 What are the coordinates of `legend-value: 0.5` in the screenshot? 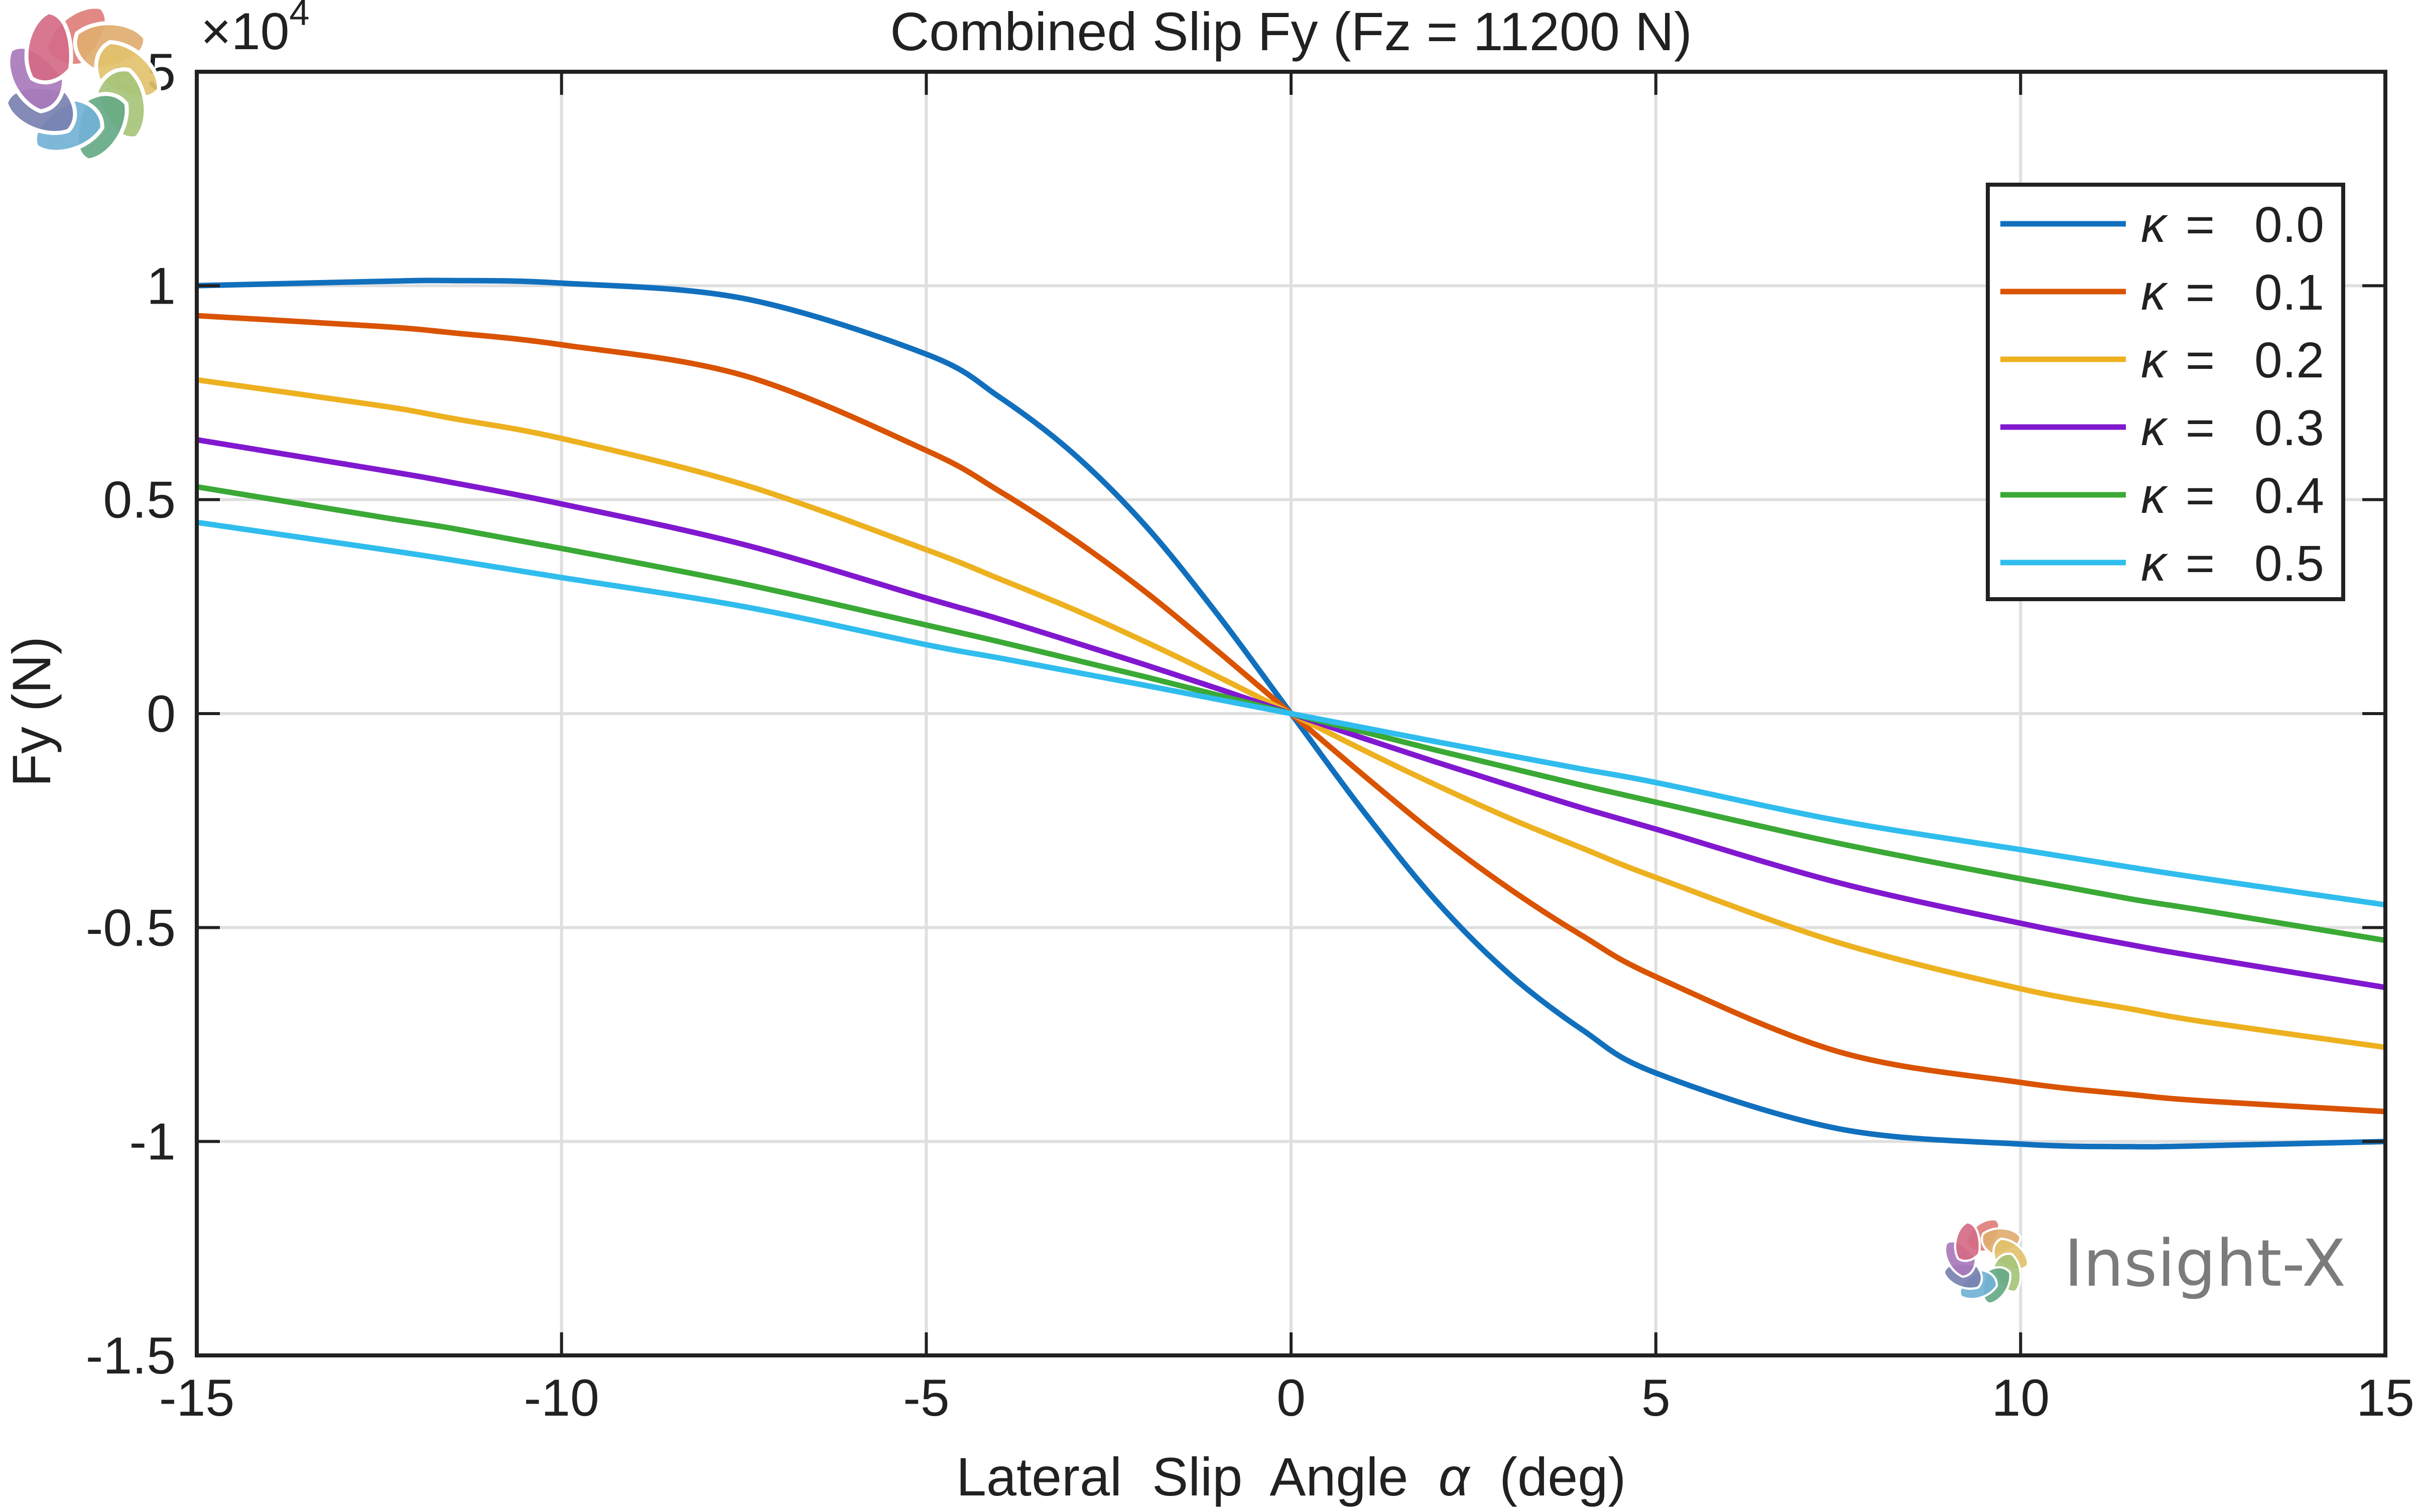 It's located at (2289, 563).